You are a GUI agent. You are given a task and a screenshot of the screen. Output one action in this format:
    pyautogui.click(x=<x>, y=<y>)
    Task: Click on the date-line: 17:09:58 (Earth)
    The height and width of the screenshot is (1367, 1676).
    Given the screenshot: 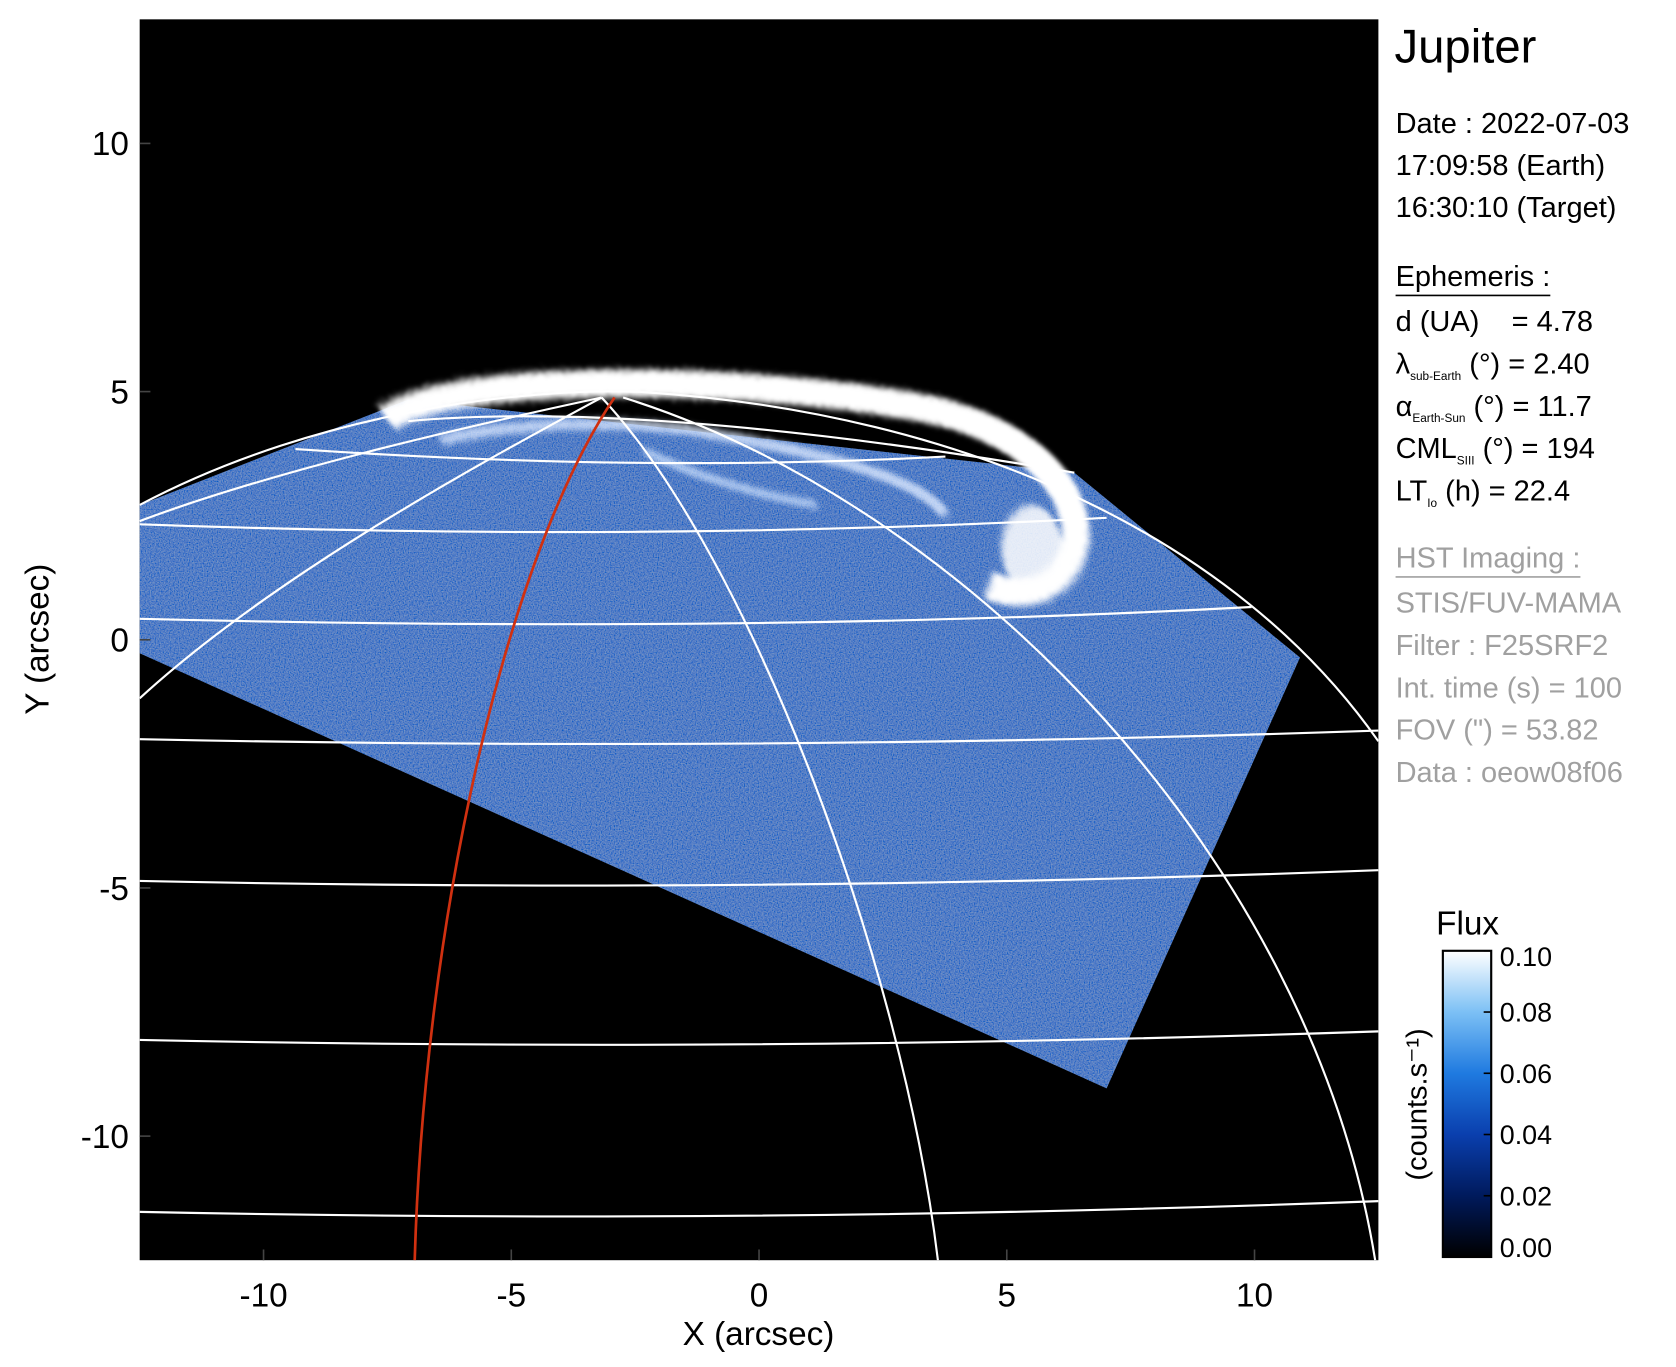 What is the action you would take?
    pyautogui.click(x=1501, y=166)
    